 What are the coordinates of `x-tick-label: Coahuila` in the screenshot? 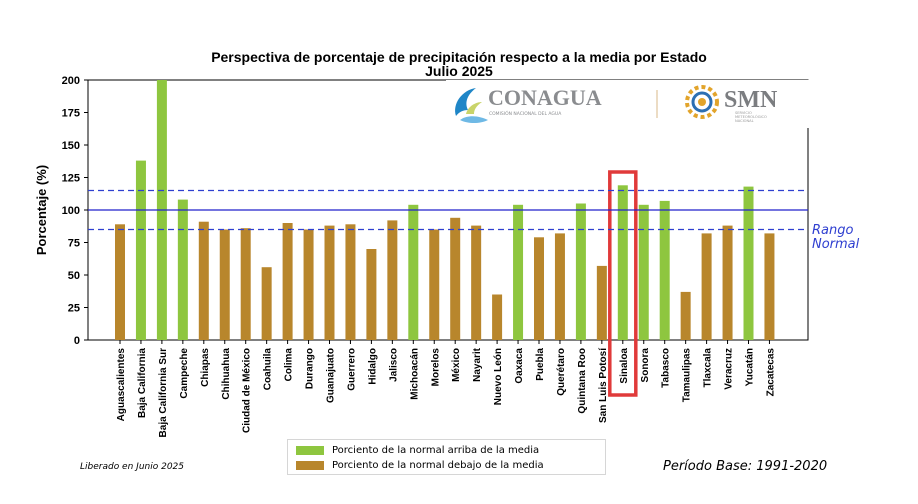 It's located at (268, 369).